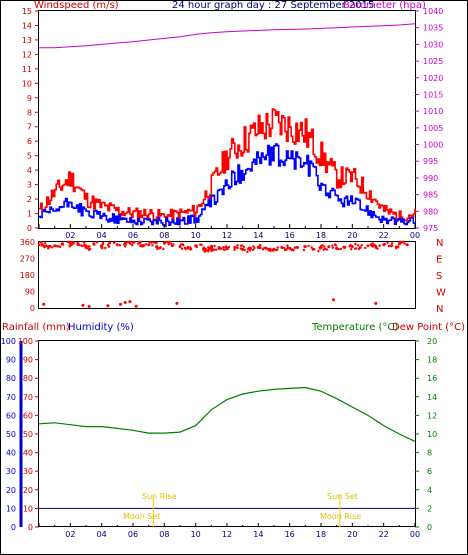 This screenshot has width=468, height=555. What do you see at coordinates (429, 527) in the screenshot?
I see `temp-ytick-label: 0` at bounding box center [429, 527].